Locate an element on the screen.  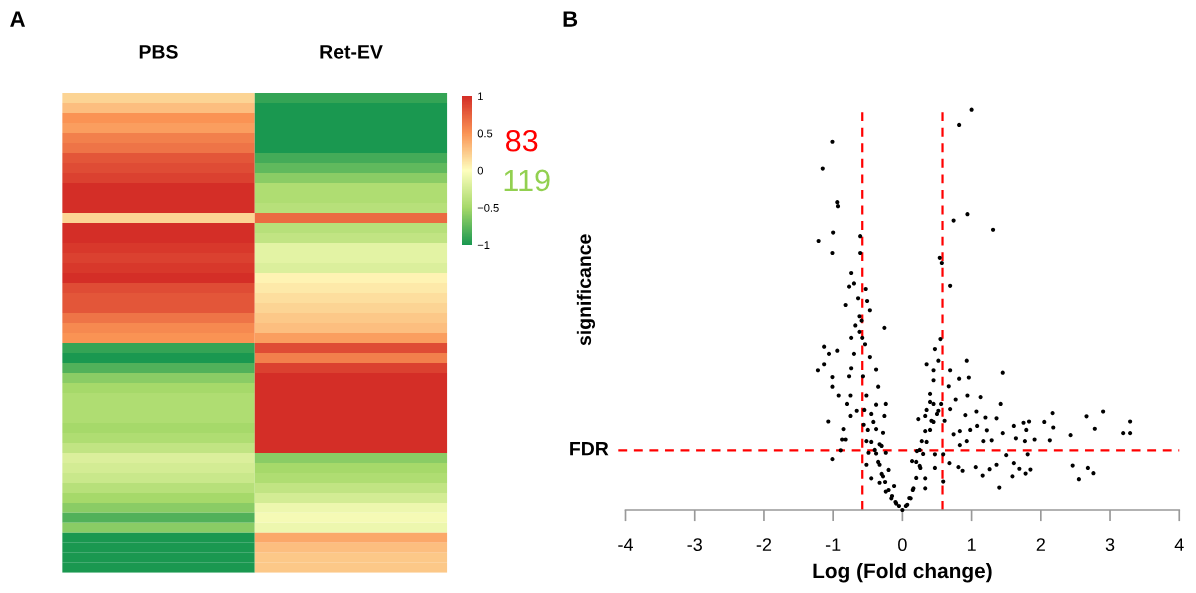
text: 119 is located at coordinates (527, 180).